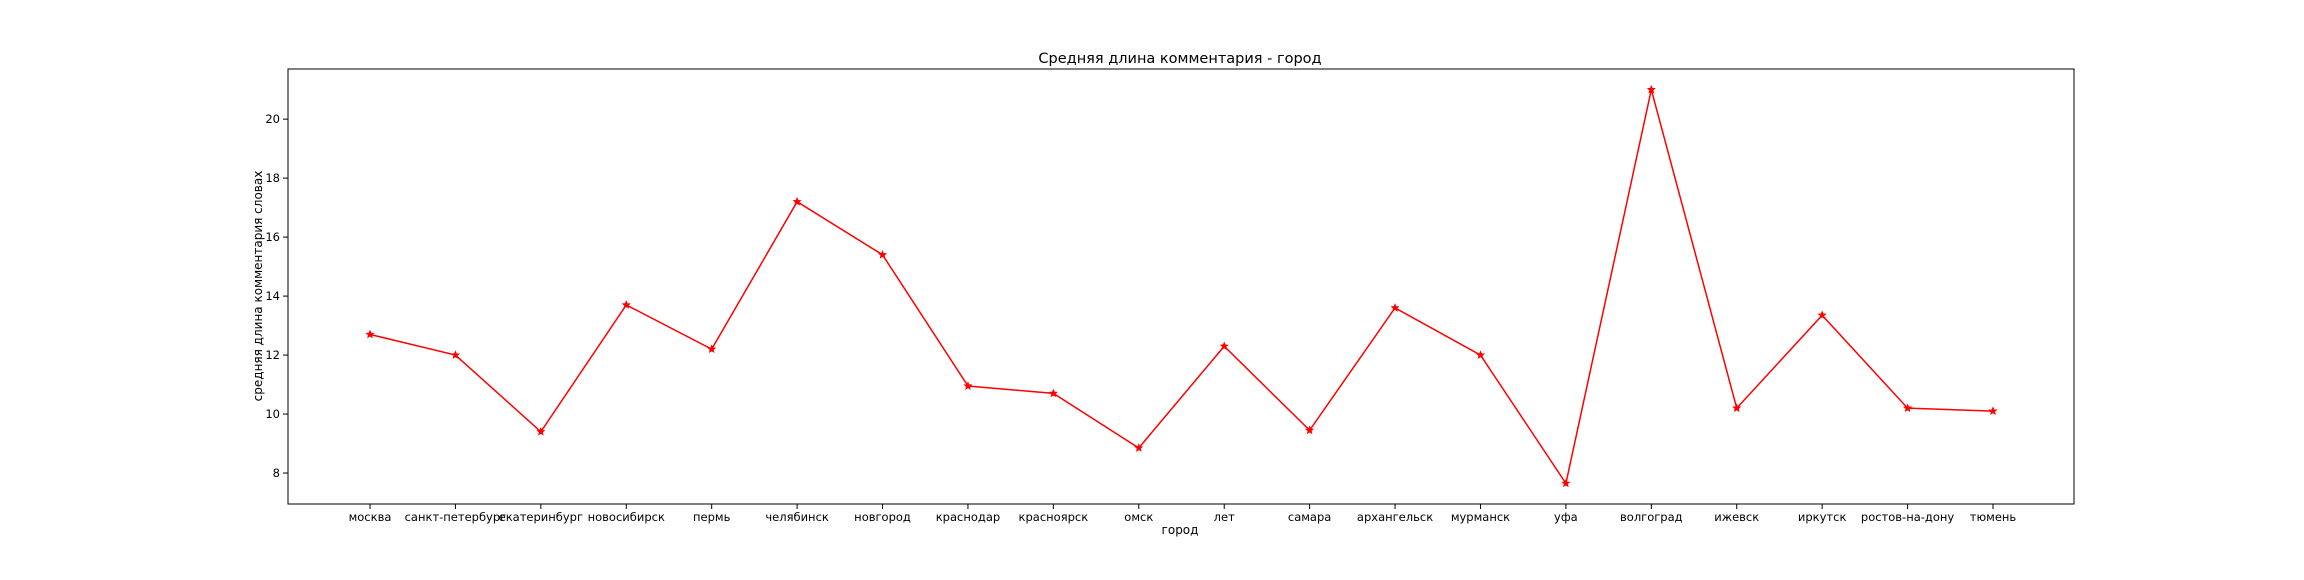 This screenshot has height=580, width=2304. Describe the element at coordinates (882, 517) in the screenshot. I see `x-tick-label: новгород` at that location.